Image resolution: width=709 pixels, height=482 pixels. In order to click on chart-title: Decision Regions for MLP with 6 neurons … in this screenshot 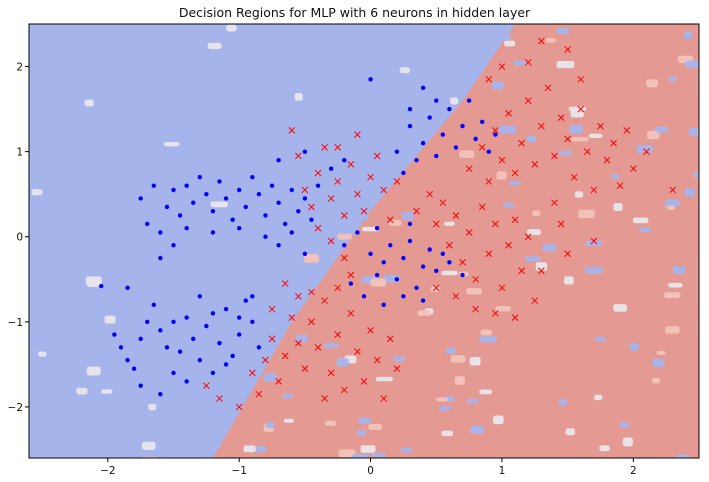, I will do `click(354, 12)`.